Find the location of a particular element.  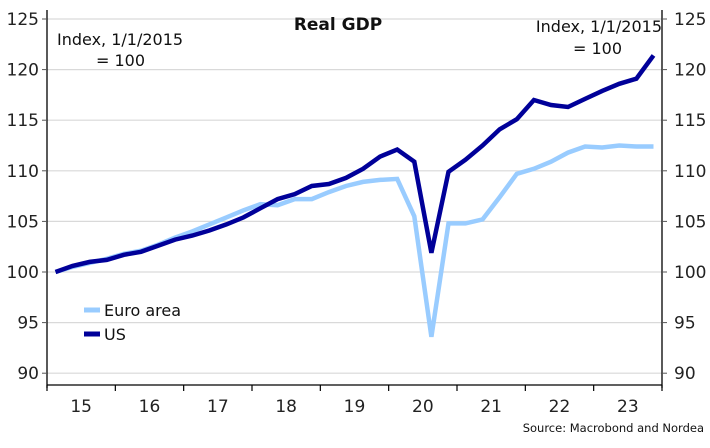

x-tick-label: 20 is located at coordinates (423, 407).